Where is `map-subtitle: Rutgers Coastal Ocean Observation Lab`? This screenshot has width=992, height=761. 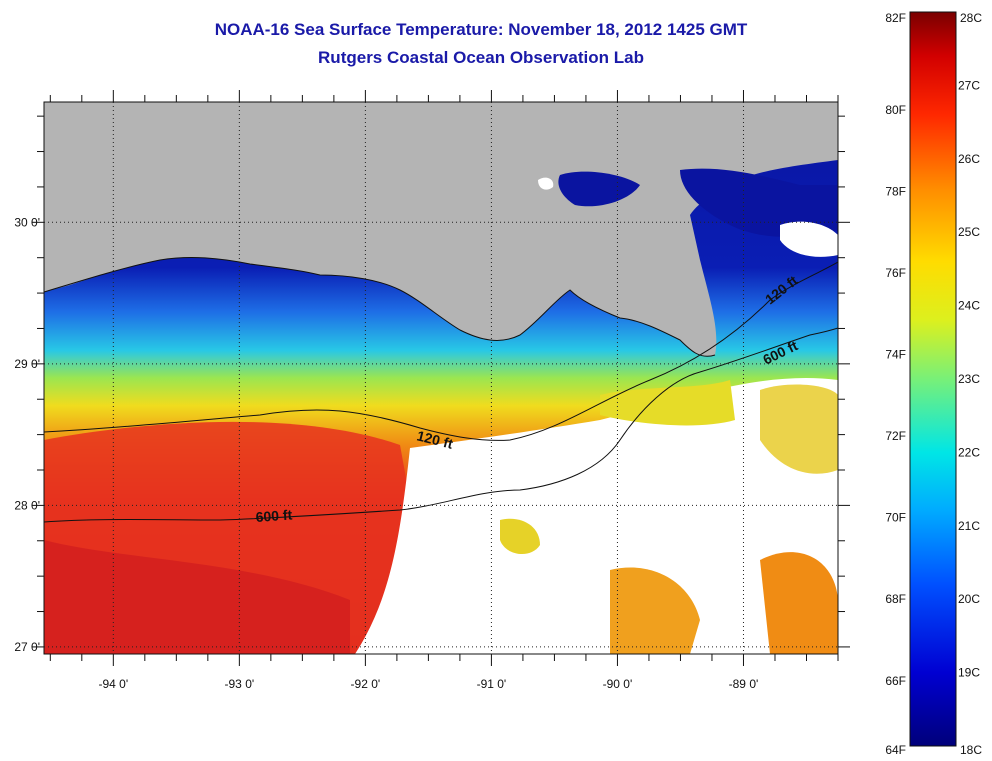
map-subtitle: Rutgers Coastal Ocean Observation Lab is located at coordinates (481, 57).